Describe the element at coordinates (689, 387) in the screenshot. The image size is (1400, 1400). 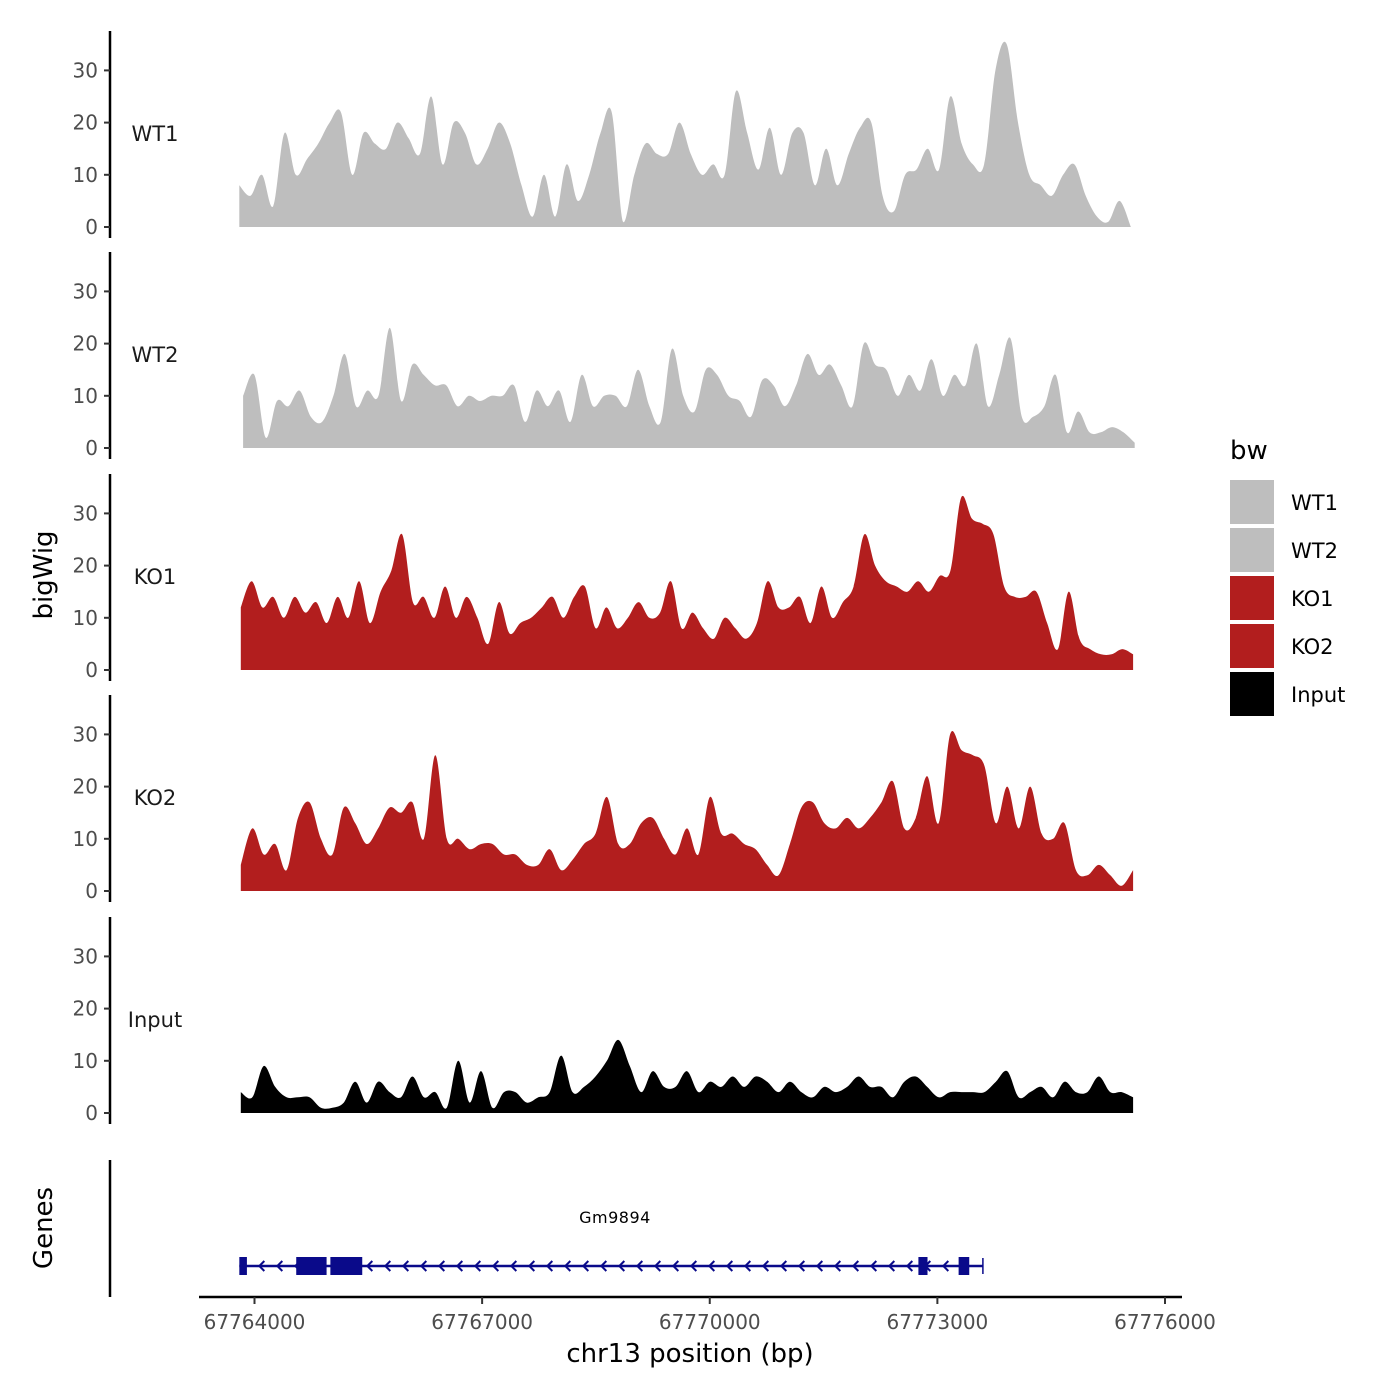
I see `area-wt2` at that location.